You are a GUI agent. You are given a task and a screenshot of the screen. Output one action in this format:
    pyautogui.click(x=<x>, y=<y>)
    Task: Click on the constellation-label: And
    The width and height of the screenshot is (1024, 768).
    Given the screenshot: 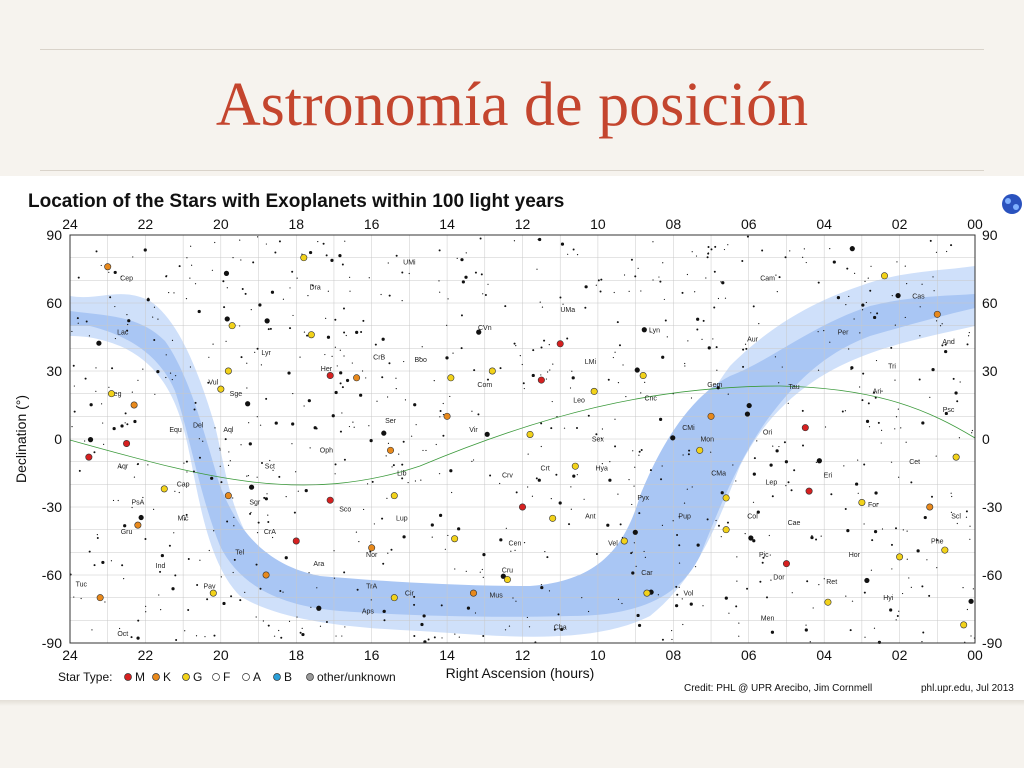 What is the action you would take?
    pyautogui.click(x=948, y=342)
    